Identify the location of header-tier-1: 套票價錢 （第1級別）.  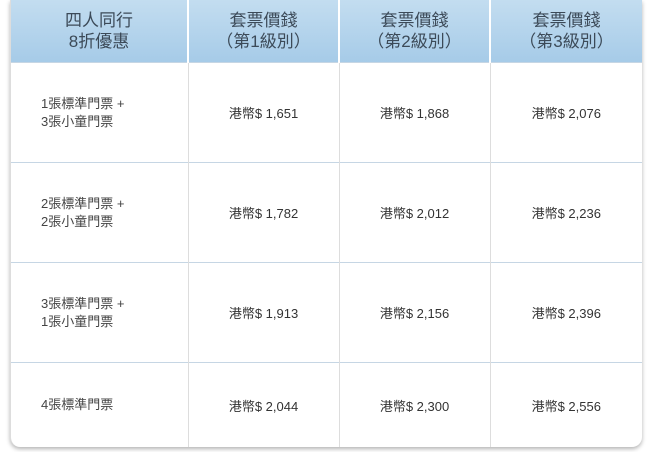
(263, 31).